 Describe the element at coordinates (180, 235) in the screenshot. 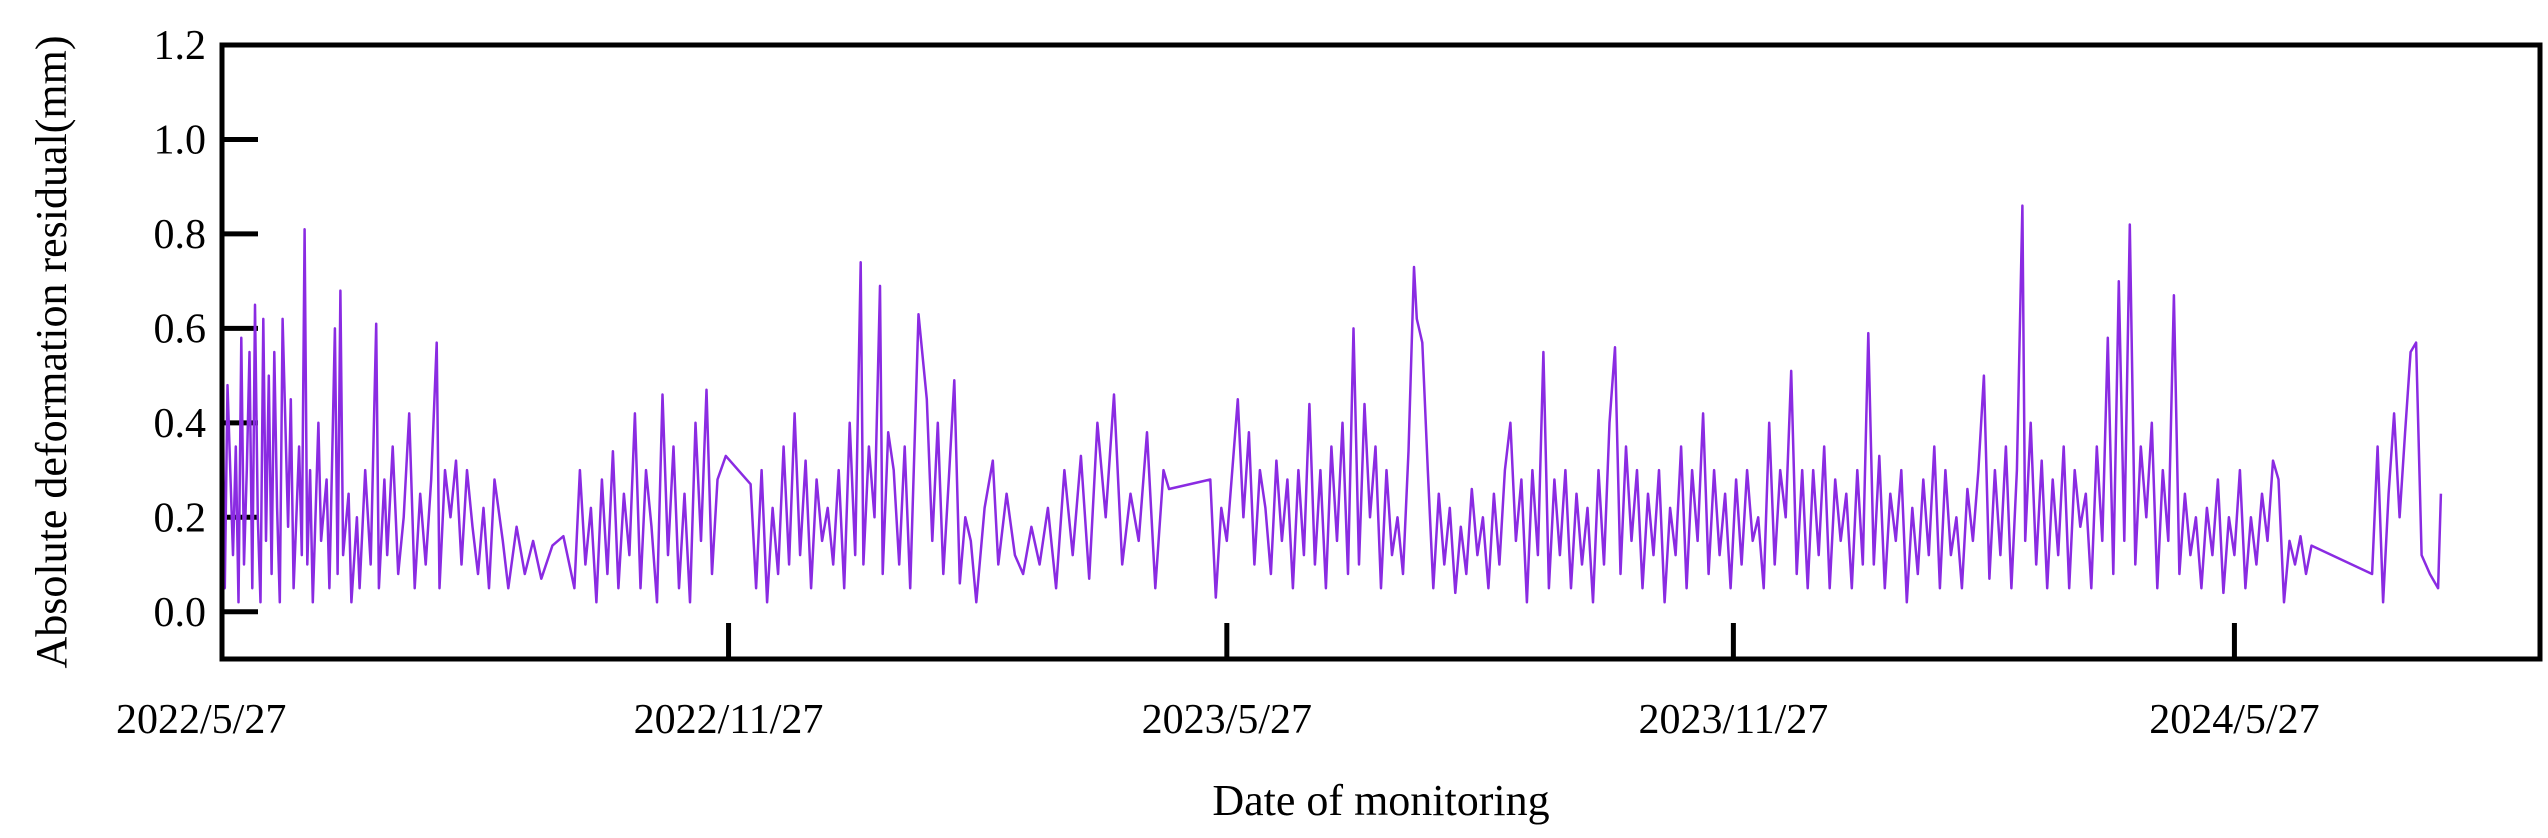

I see `y-tick-label: 0.8` at that location.